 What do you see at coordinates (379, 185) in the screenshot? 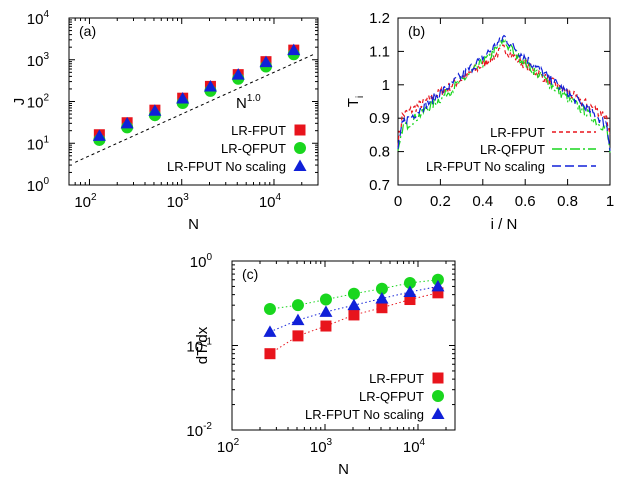
I see `y-tick-label: 0.7` at bounding box center [379, 185].